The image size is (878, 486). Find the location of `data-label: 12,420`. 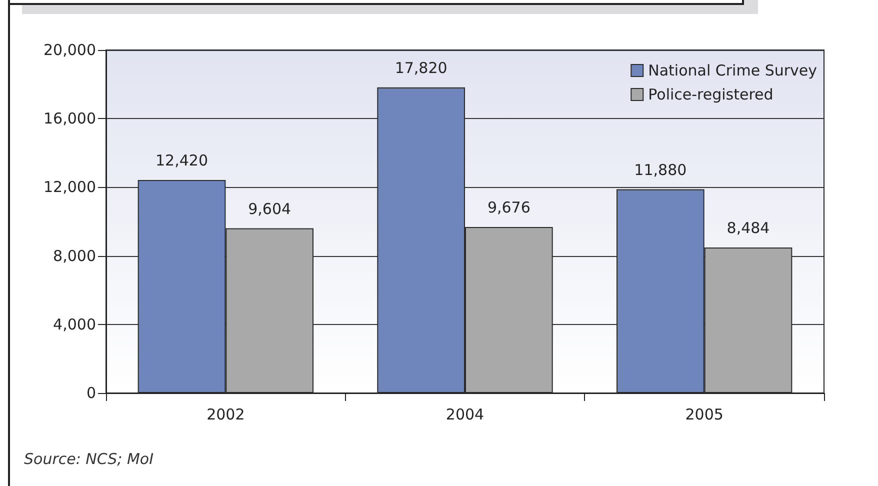

data-label: 12,420 is located at coordinates (182, 160).